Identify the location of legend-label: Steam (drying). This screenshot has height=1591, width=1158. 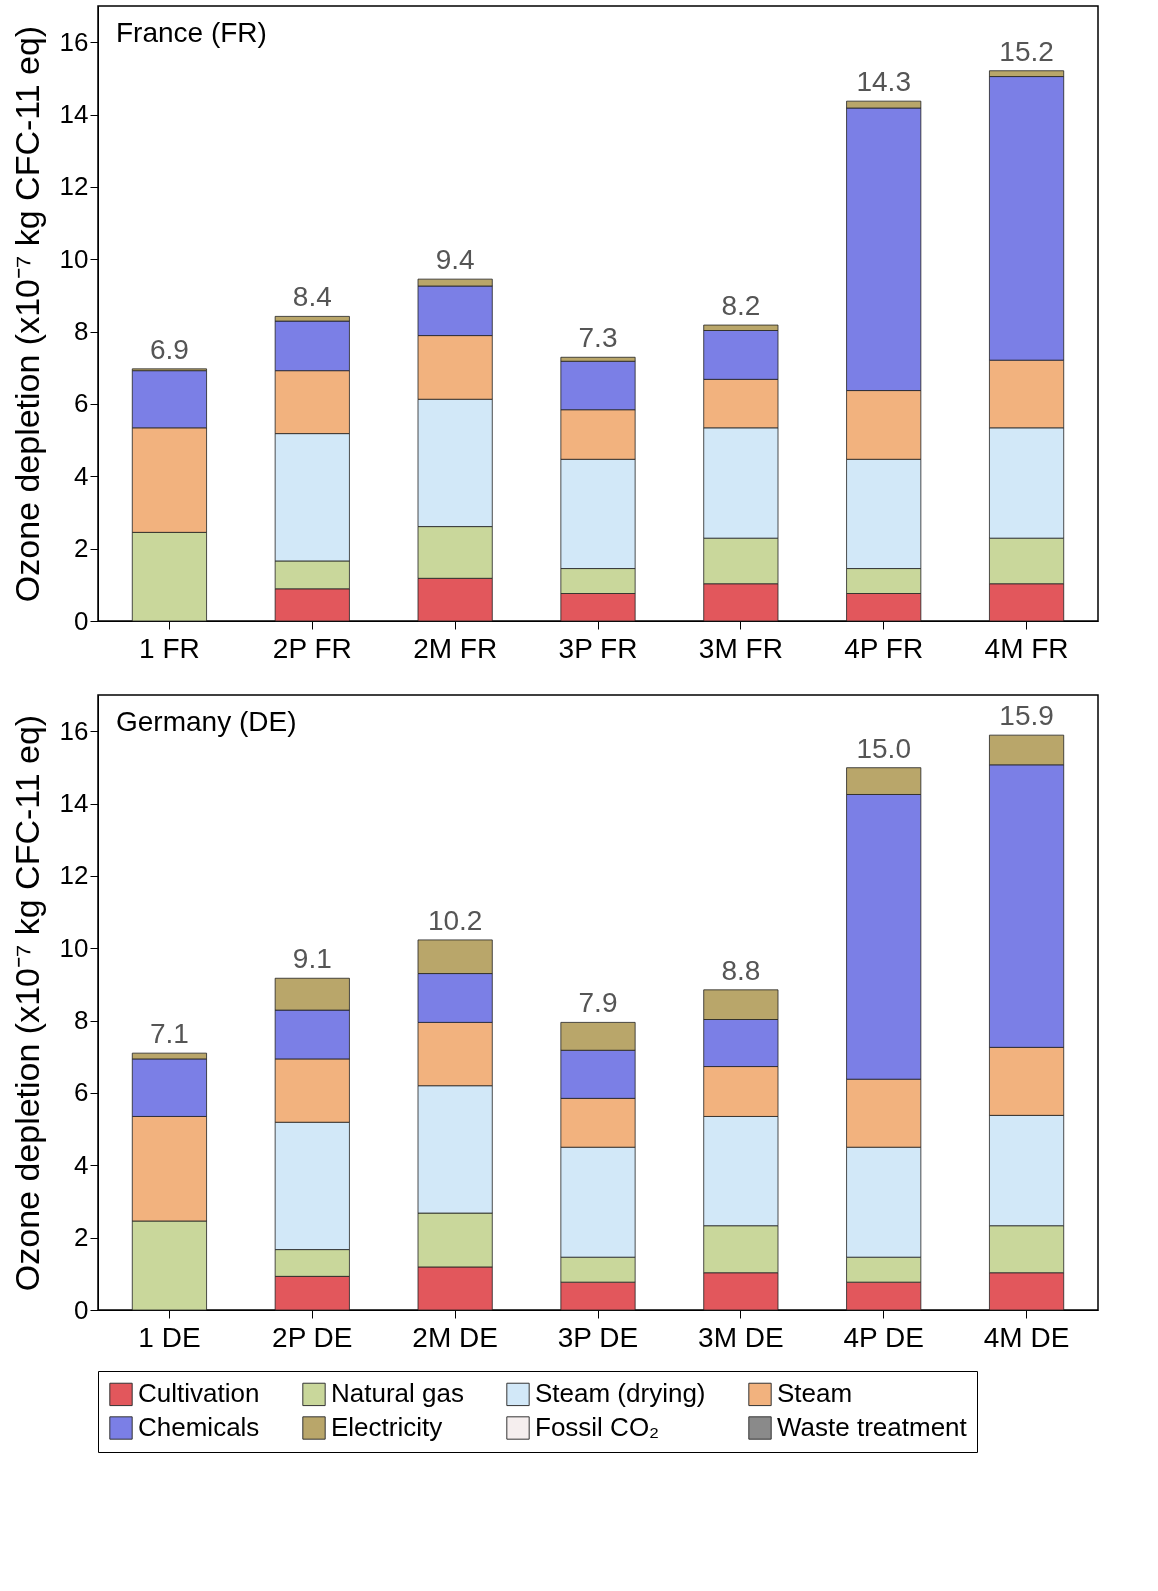
(620, 1393).